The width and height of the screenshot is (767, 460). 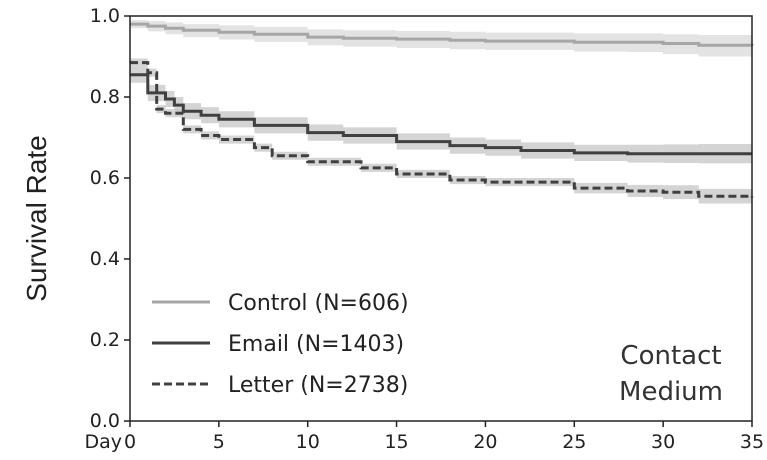 What do you see at coordinates (110, 218) in the screenshot?
I see `y-axis: 0.0 0.2 0.4 0.6 0.8 1.0` at bounding box center [110, 218].